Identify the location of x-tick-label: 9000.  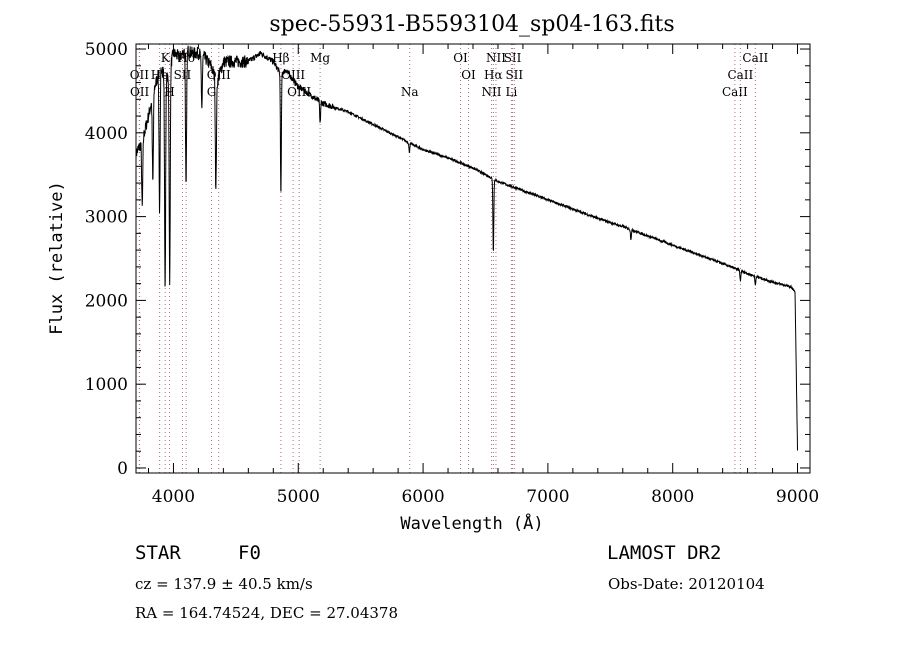
(797, 497).